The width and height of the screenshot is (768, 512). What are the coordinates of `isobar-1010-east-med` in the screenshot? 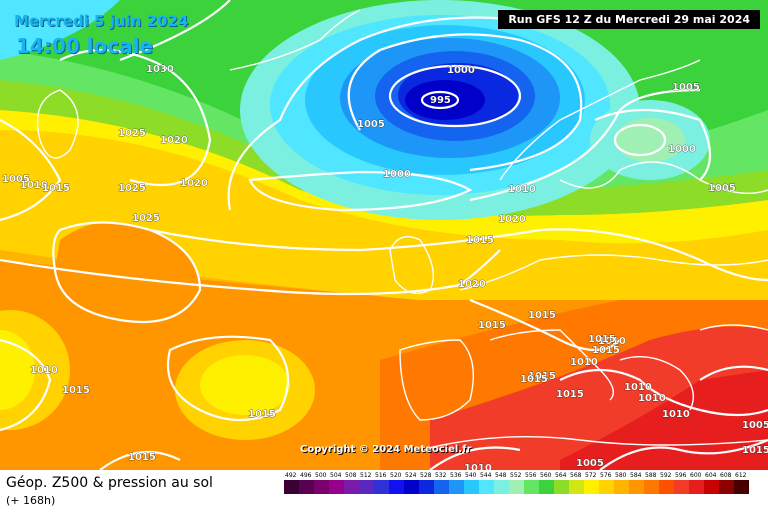 It's located at (733, 373).